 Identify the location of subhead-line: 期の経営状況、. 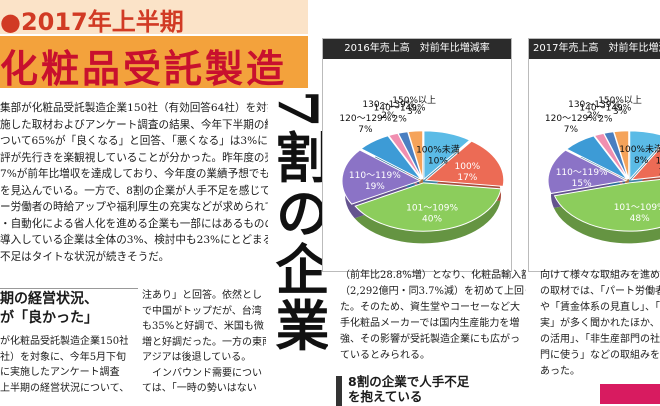
(49, 299).